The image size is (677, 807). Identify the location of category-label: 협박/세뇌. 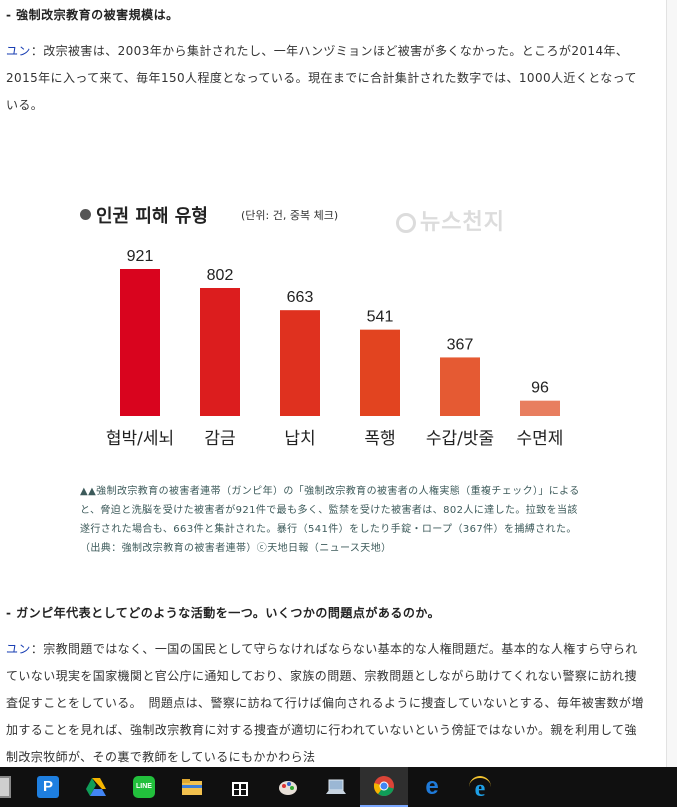
(140, 439).